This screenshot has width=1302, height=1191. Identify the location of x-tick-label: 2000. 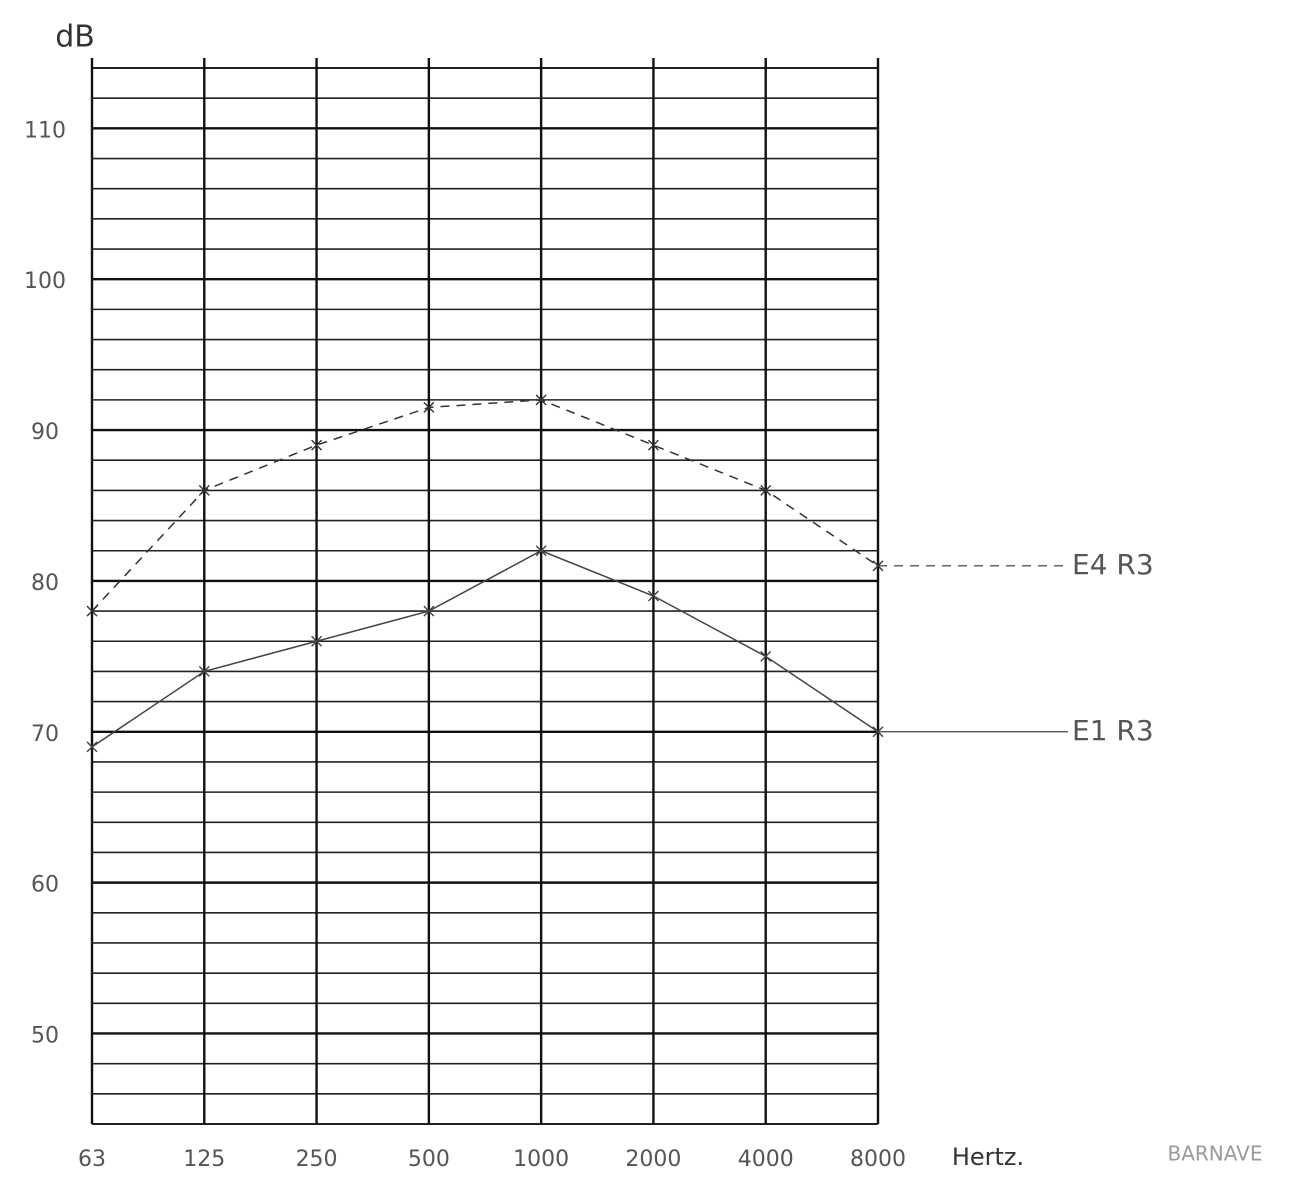
(653, 1159).